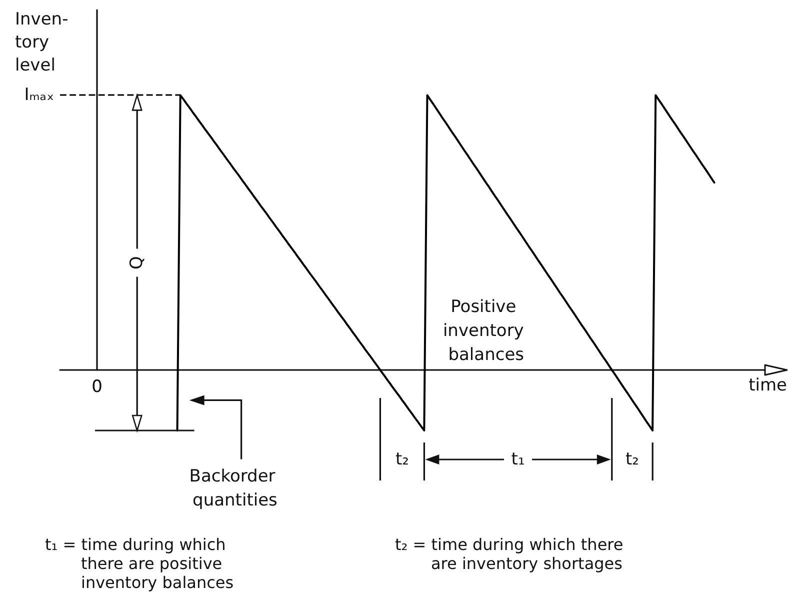 This screenshot has width=790, height=603. What do you see at coordinates (137, 263) in the screenshot?
I see `annotation: Q` at bounding box center [137, 263].